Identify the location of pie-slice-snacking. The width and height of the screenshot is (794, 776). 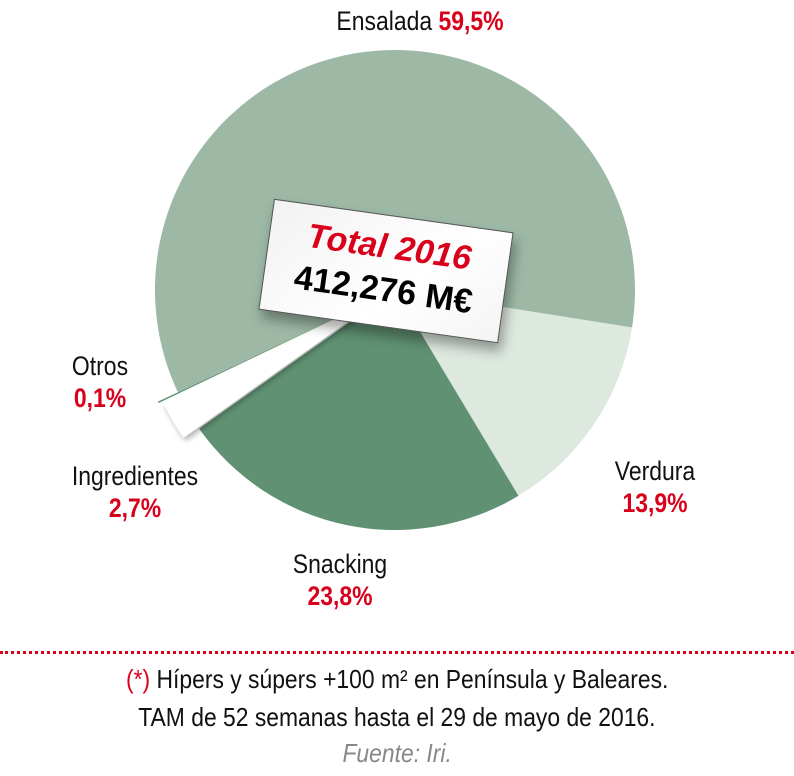
(359, 410).